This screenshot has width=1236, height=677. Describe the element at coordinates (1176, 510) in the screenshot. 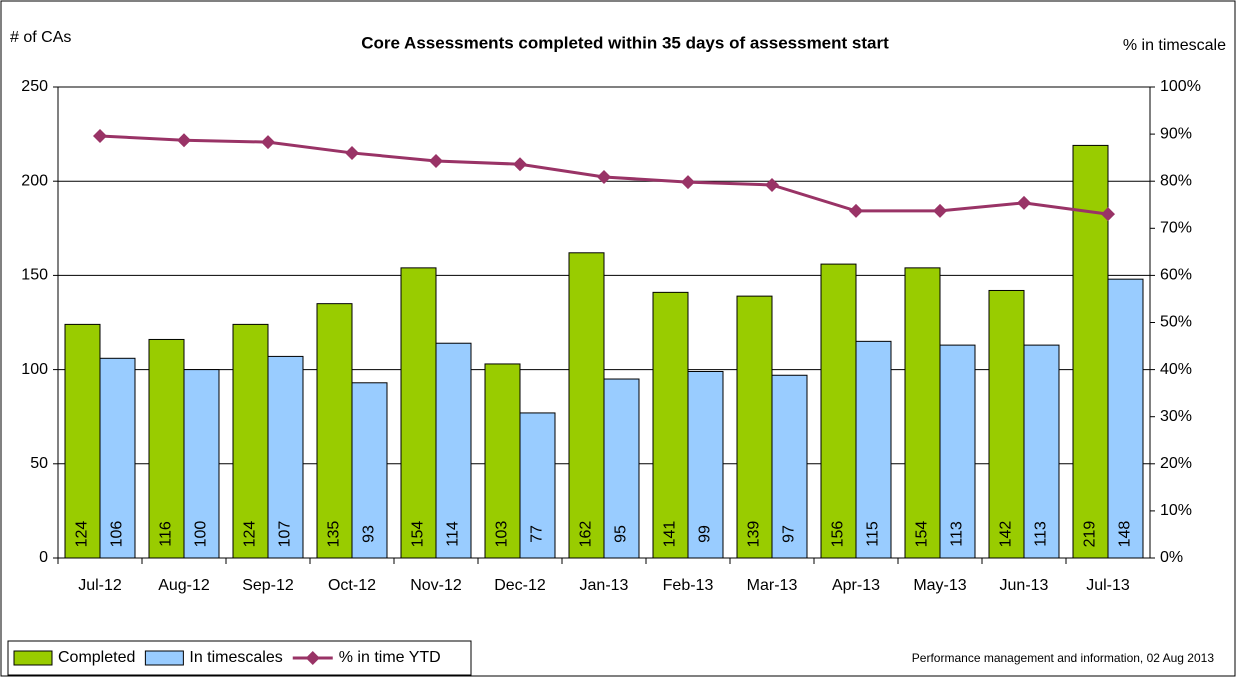

I see `y2-tick-label: 10%` at that location.